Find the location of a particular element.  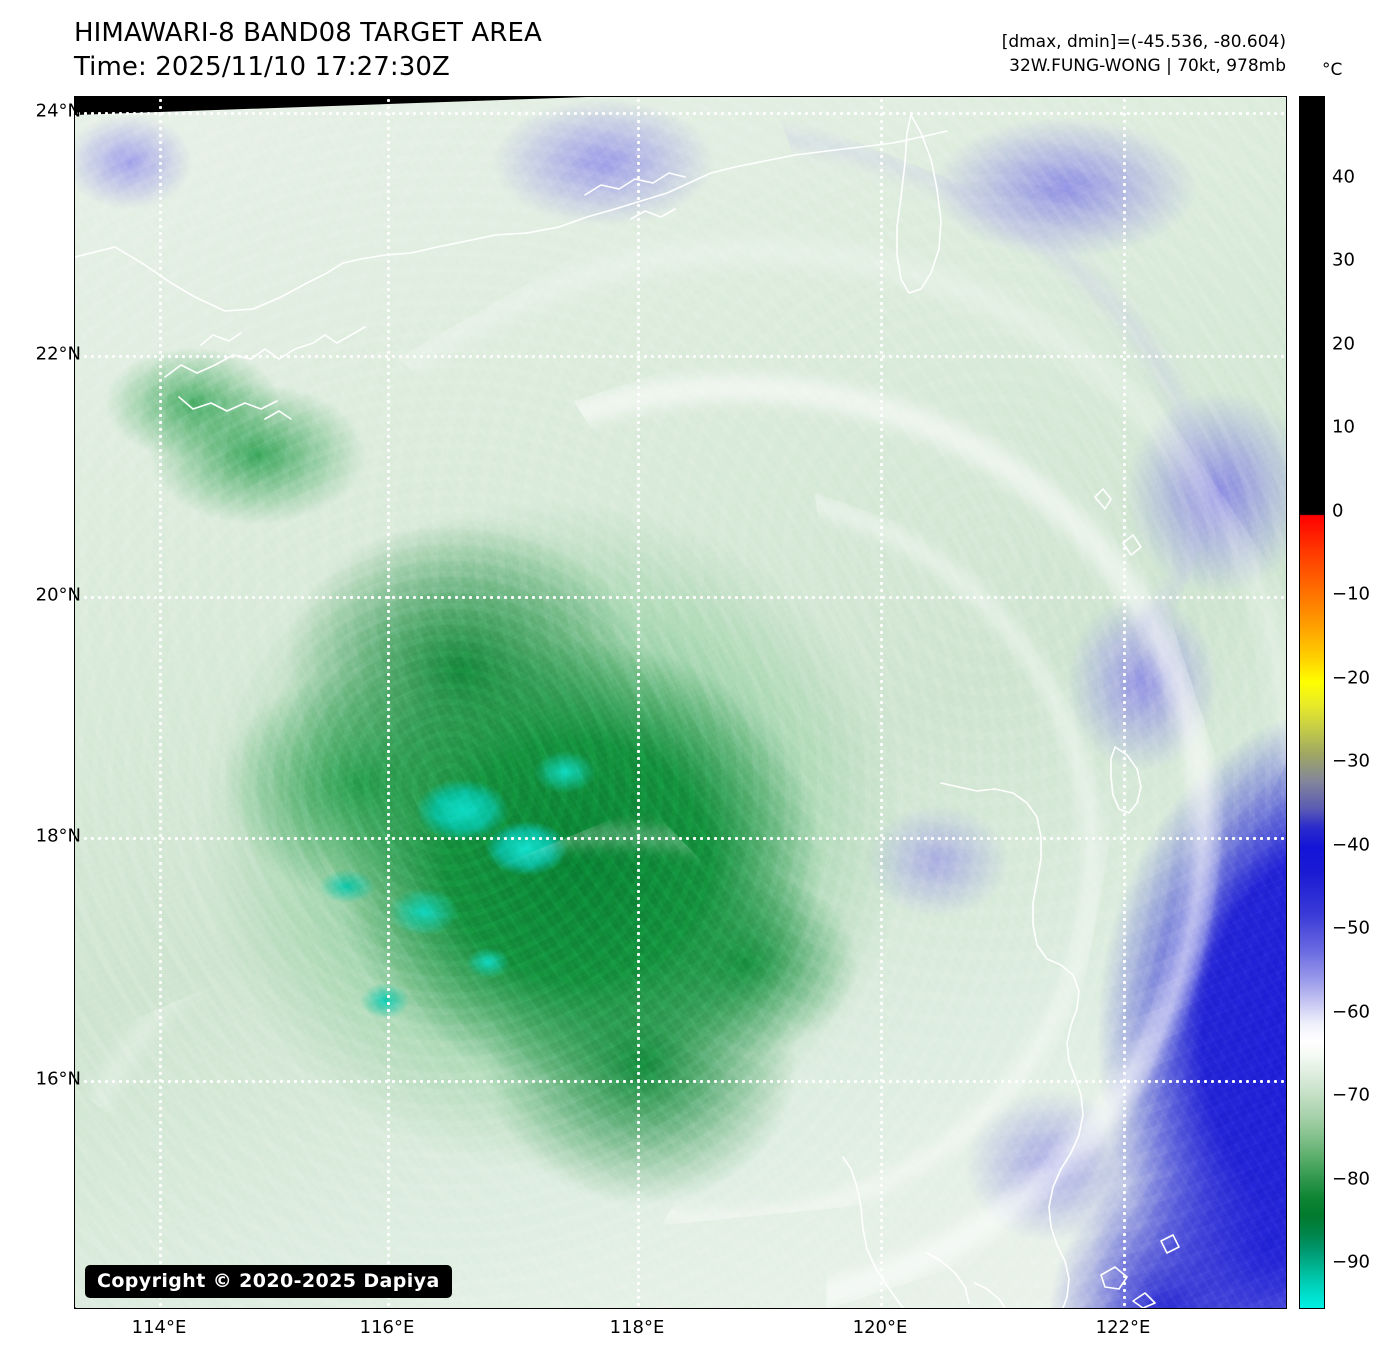

colorbar-tick-label: 0 is located at coordinates (1338, 511).